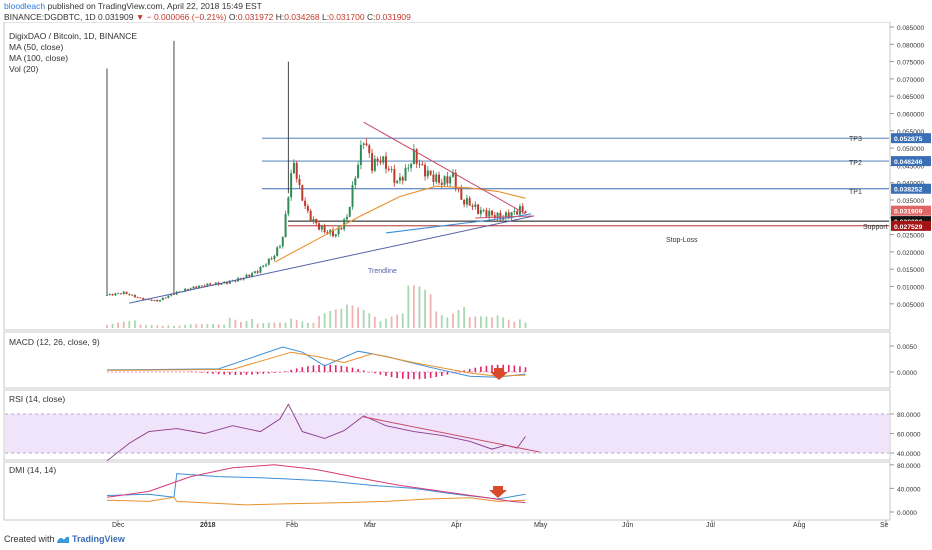  Describe the element at coordinates (910, 201) in the screenshot. I see `price-tick-label: 0.035000` at that location.